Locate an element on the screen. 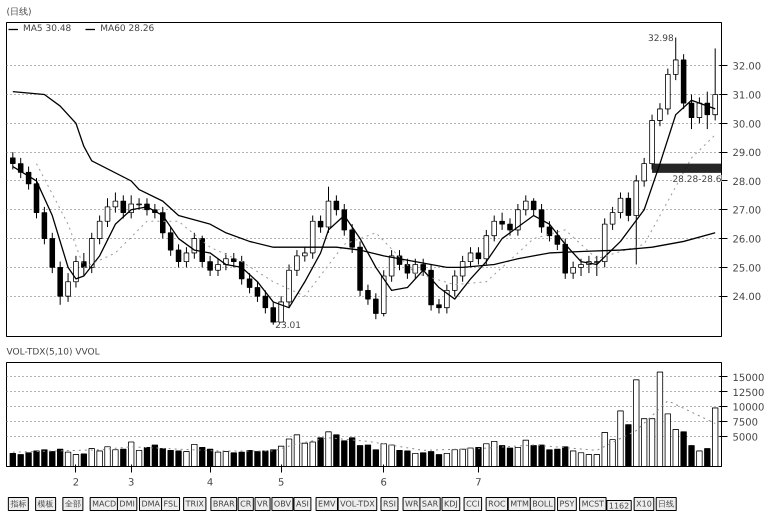  text: SAR is located at coordinates (430, 504).